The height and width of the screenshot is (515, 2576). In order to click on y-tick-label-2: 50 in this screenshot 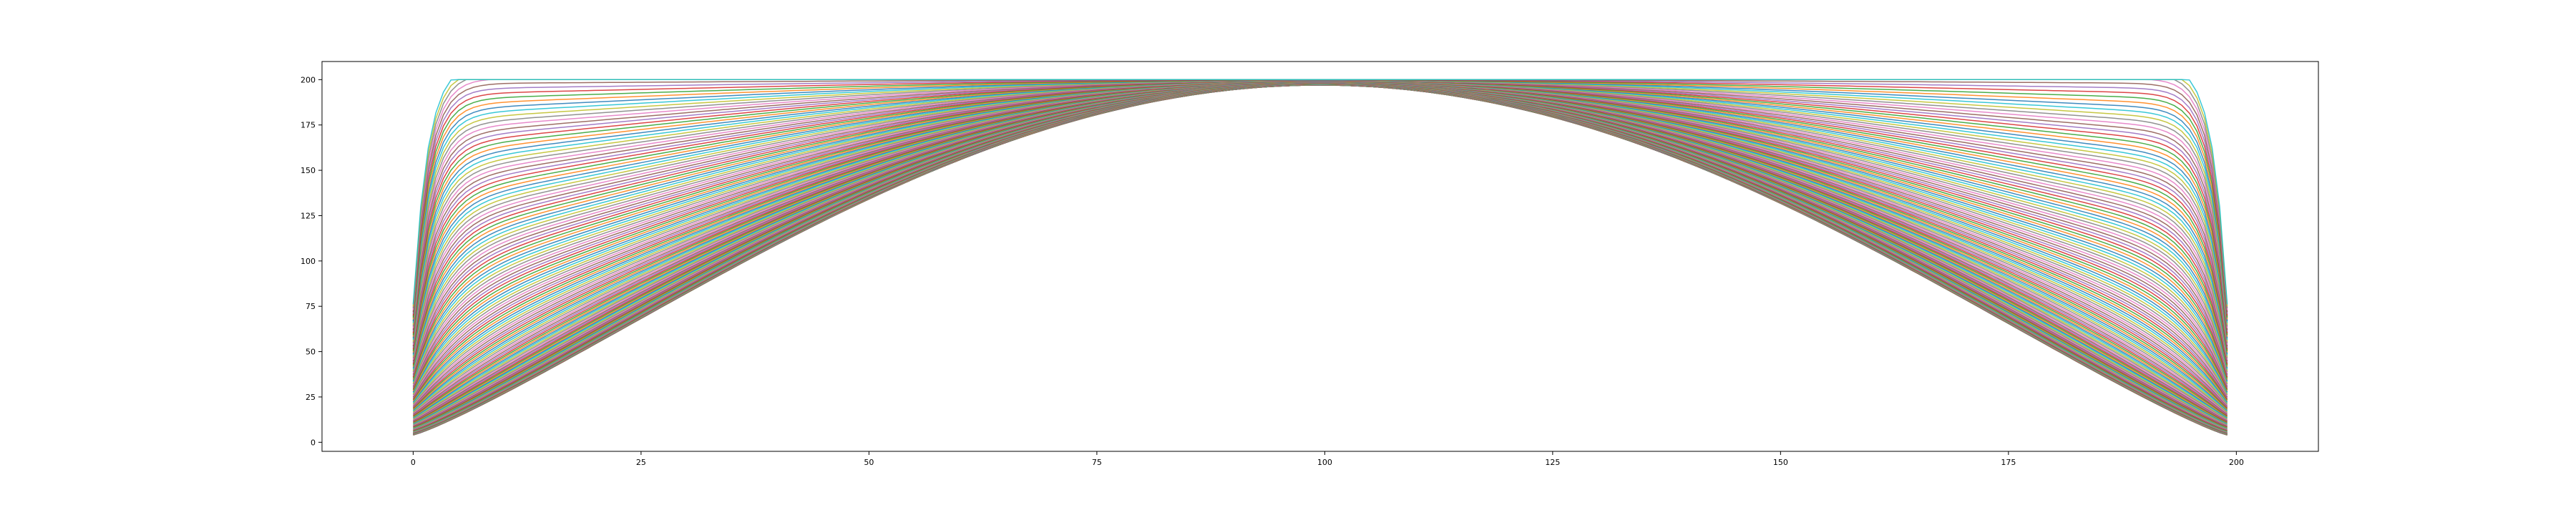, I will do `click(311, 352)`.